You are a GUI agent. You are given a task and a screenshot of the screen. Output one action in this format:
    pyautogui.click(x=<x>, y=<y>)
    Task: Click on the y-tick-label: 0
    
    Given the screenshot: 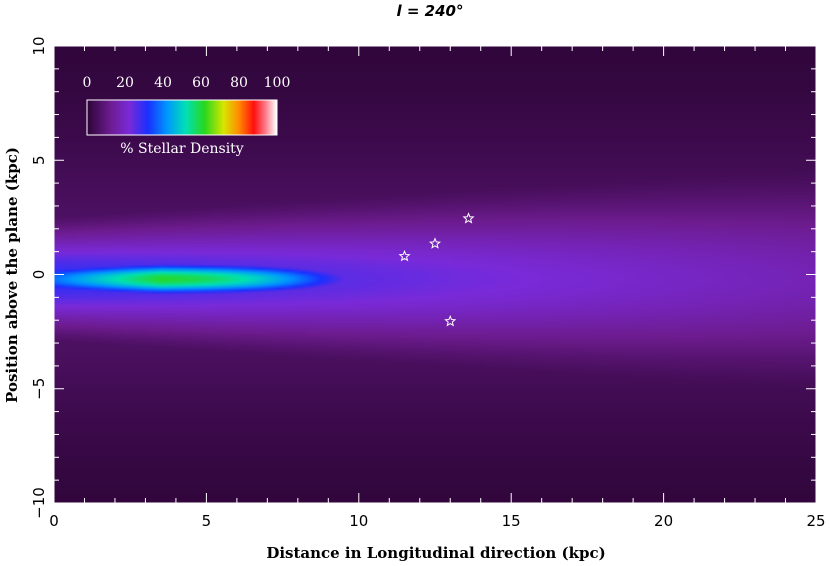 What is the action you would take?
    pyautogui.click(x=39, y=275)
    